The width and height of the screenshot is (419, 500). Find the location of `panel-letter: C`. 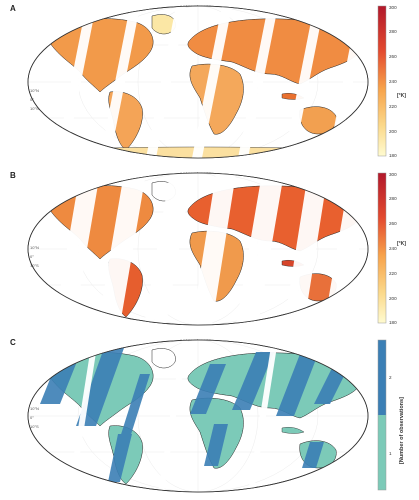

panel-letter: C is located at coordinates (13, 342).